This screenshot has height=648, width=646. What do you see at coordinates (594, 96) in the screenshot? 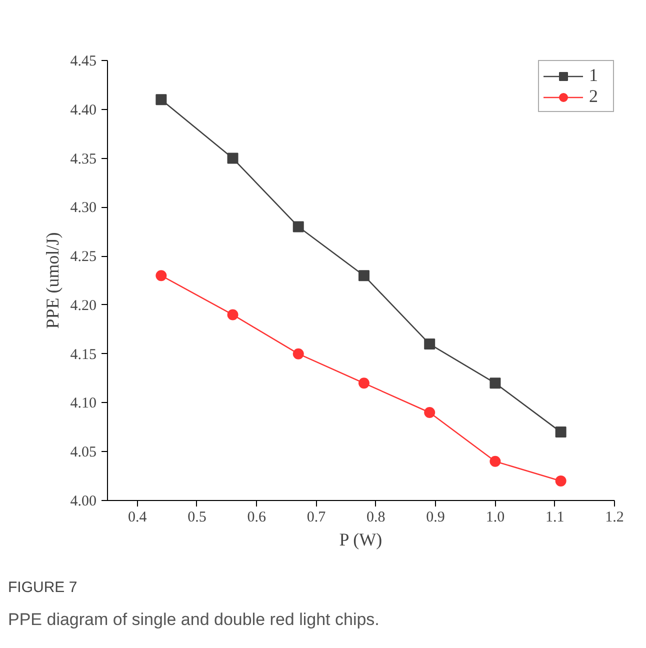
I see `legend-label: 2` at bounding box center [594, 96].